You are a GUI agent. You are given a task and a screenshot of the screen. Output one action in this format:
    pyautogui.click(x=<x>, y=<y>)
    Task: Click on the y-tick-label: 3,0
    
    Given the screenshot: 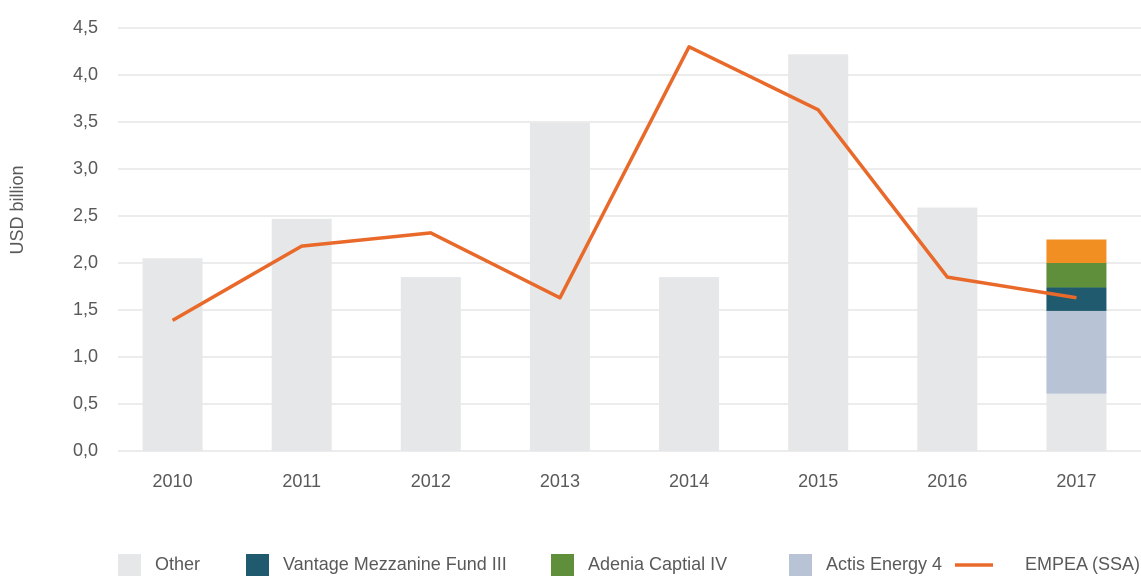 What is the action you would take?
    pyautogui.click(x=85, y=168)
    